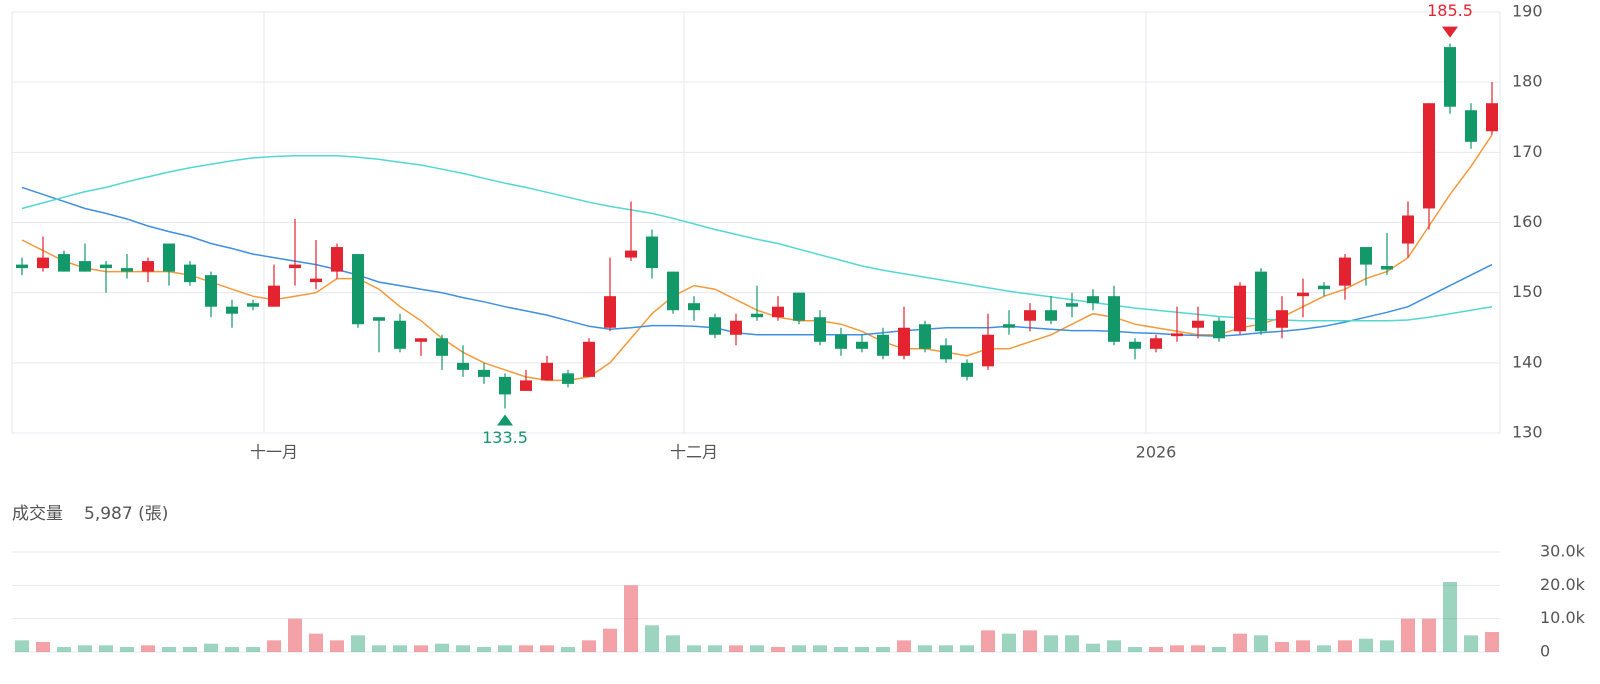 The height and width of the screenshot is (684, 1600). Describe the element at coordinates (1156, 452) in the screenshot. I see `x-tick-label: 2026` at that location.